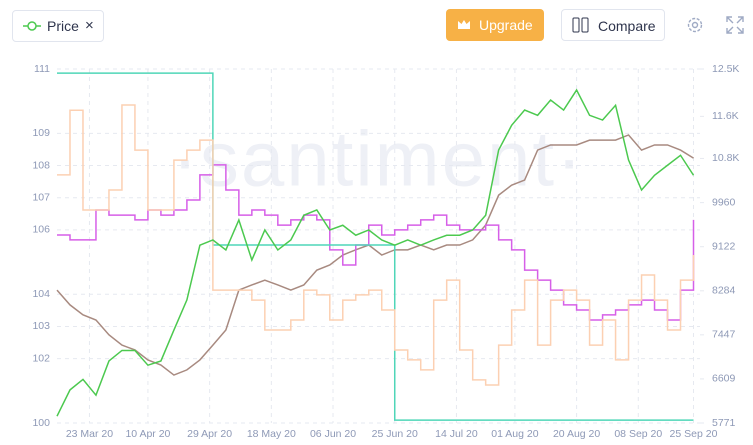 This screenshot has height=445, width=753. I want to click on y2-tick-label: 7447, so click(724, 335).